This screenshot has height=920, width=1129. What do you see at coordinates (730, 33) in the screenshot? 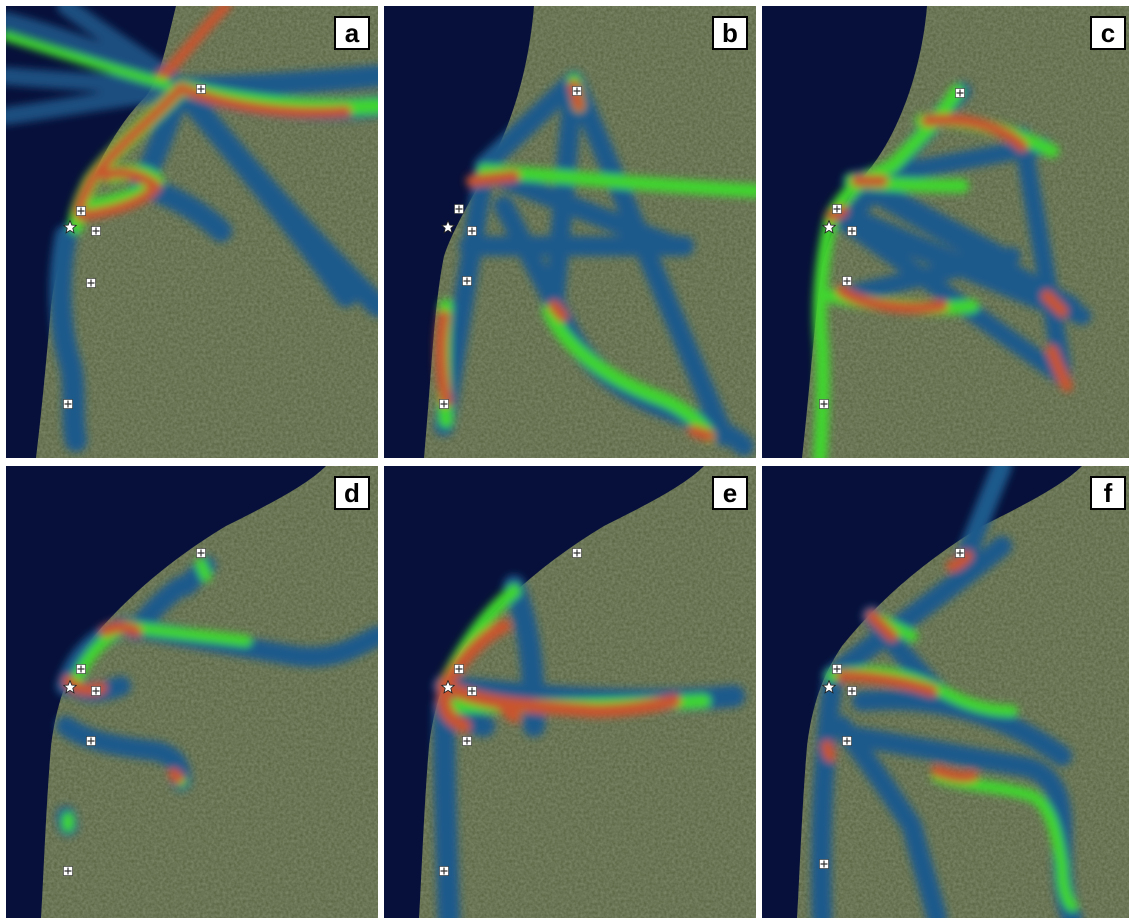
I see `panel-label-b: b` at bounding box center [730, 33].